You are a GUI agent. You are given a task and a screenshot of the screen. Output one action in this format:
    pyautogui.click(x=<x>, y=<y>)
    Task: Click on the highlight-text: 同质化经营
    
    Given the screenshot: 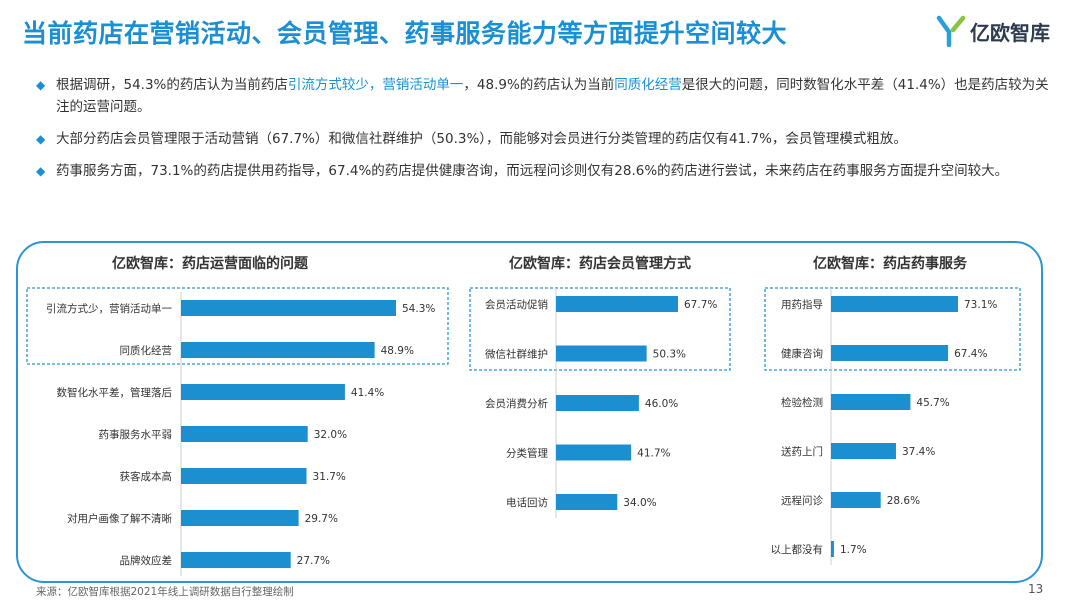 What is the action you would take?
    pyautogui.click(x=648, y=85)
    